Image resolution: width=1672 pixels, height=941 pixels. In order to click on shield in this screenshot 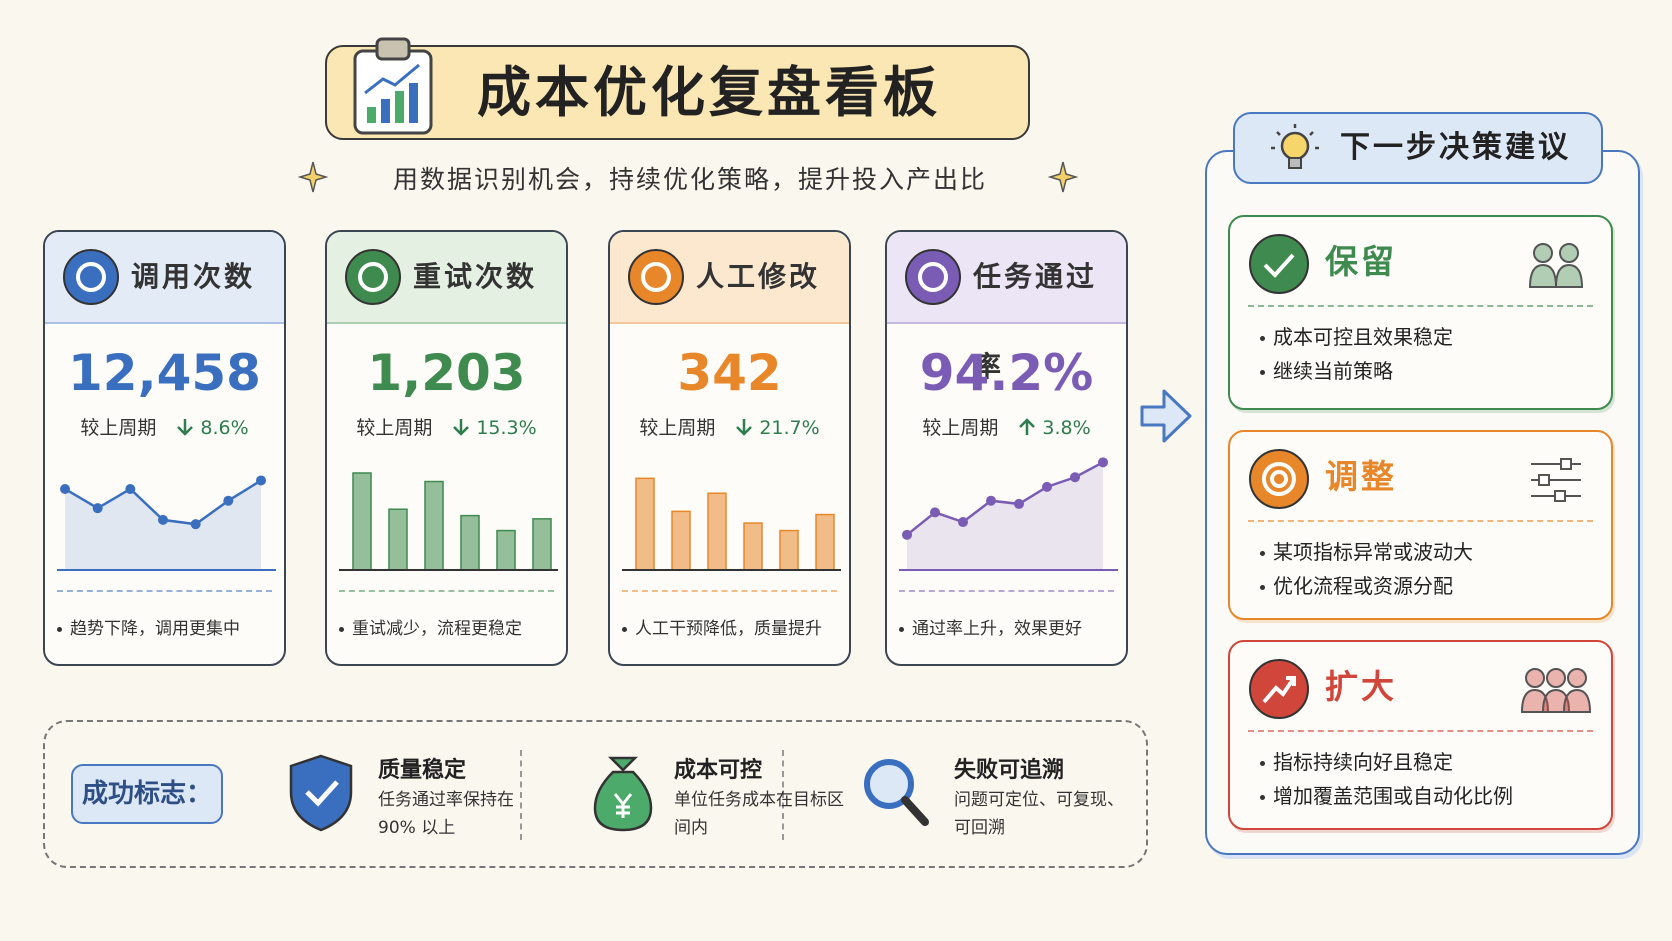, I will do `click(321, 793)`.